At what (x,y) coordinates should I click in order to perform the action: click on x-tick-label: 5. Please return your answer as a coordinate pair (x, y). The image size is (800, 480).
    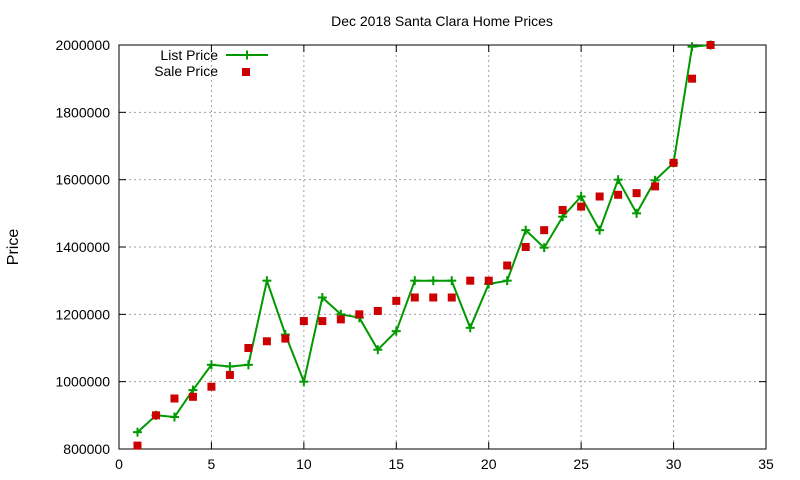
    Looking at the image, I should click on (212, 464).